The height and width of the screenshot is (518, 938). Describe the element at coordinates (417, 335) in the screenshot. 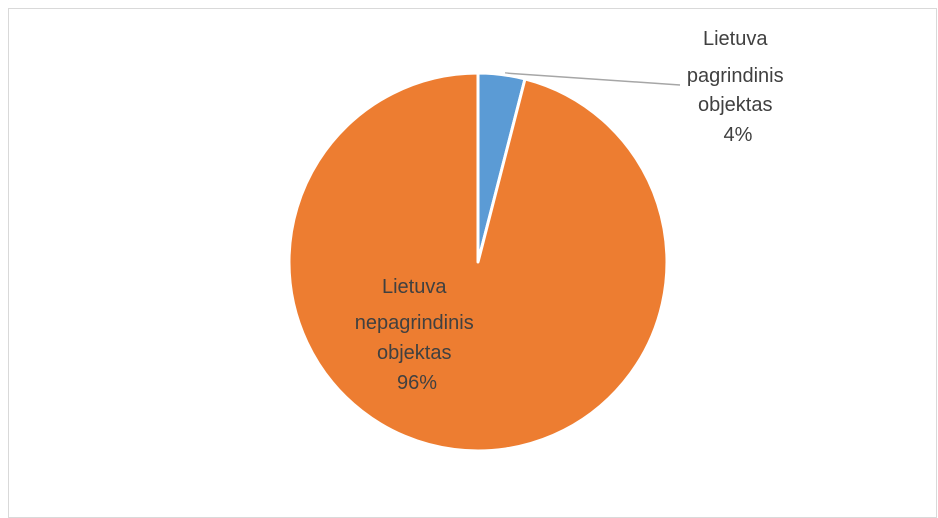

I see `data-label-slice-2: Lietuva nepagrindinis objektas 96%` at that location.